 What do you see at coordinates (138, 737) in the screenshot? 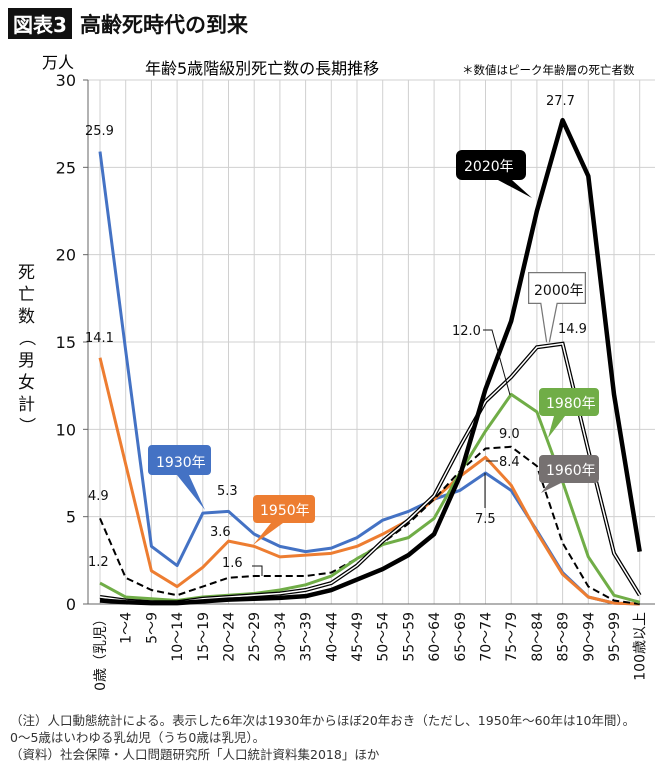
I see `note-2: 0〜5歳はいわゆる乳幼児（うち0歳は乳児）。` at bounding box center [138, 737].